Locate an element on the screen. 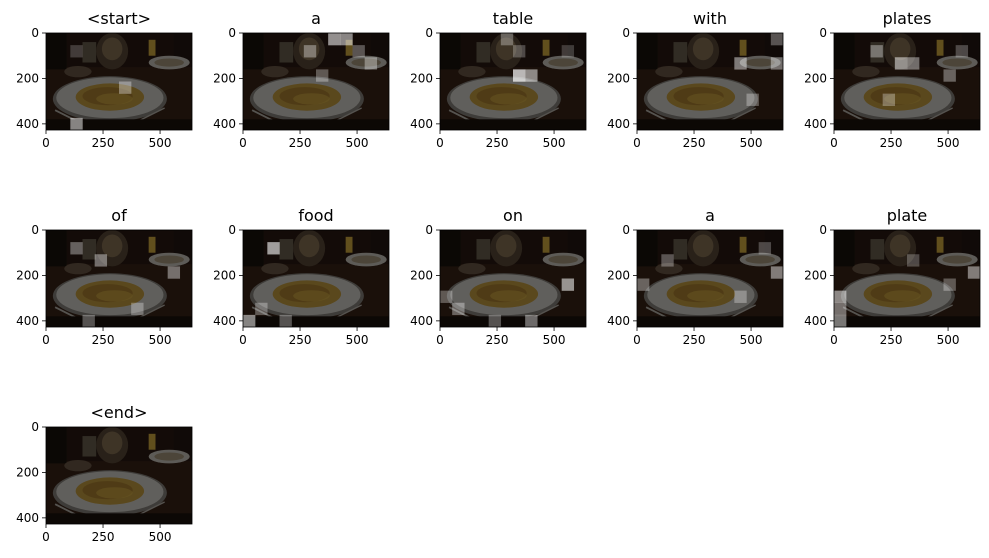 The height and width of the screenshot is (558, 989). attention-panel: with 0 250 500 0 200 400 is located at coordinates (695, 79).